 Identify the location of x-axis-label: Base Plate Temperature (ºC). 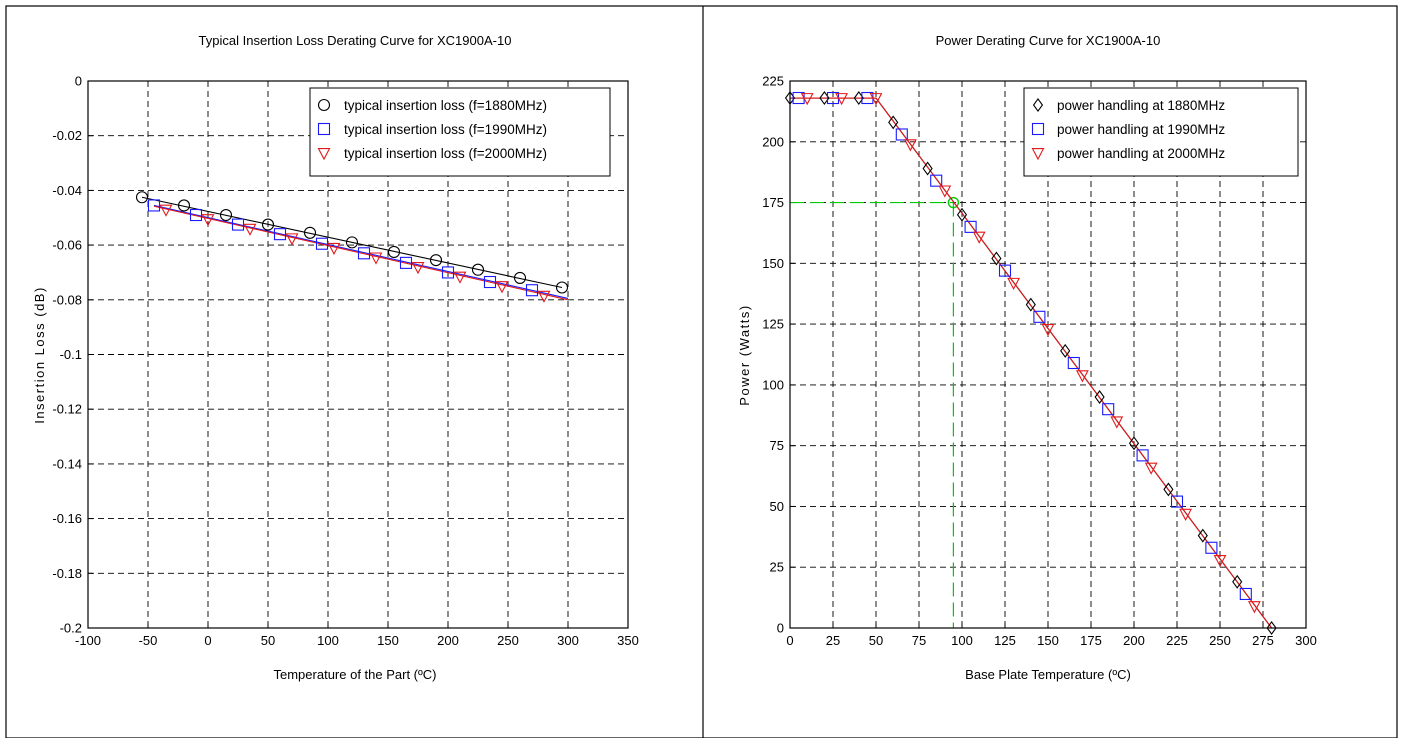
(1048, 674).